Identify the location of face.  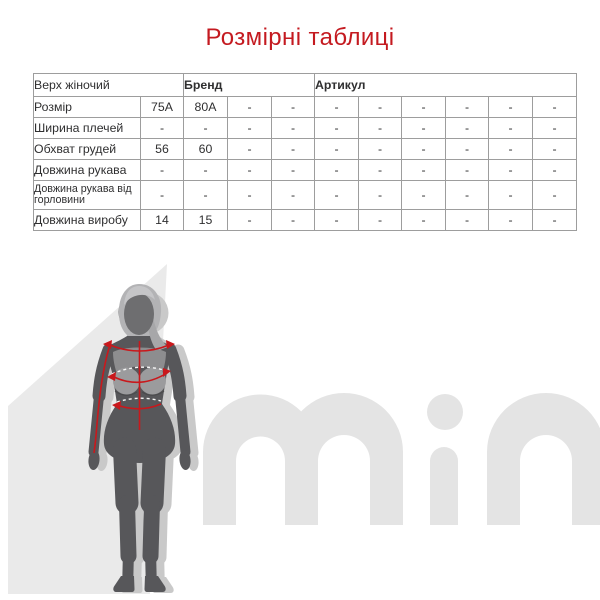
(139, 314).